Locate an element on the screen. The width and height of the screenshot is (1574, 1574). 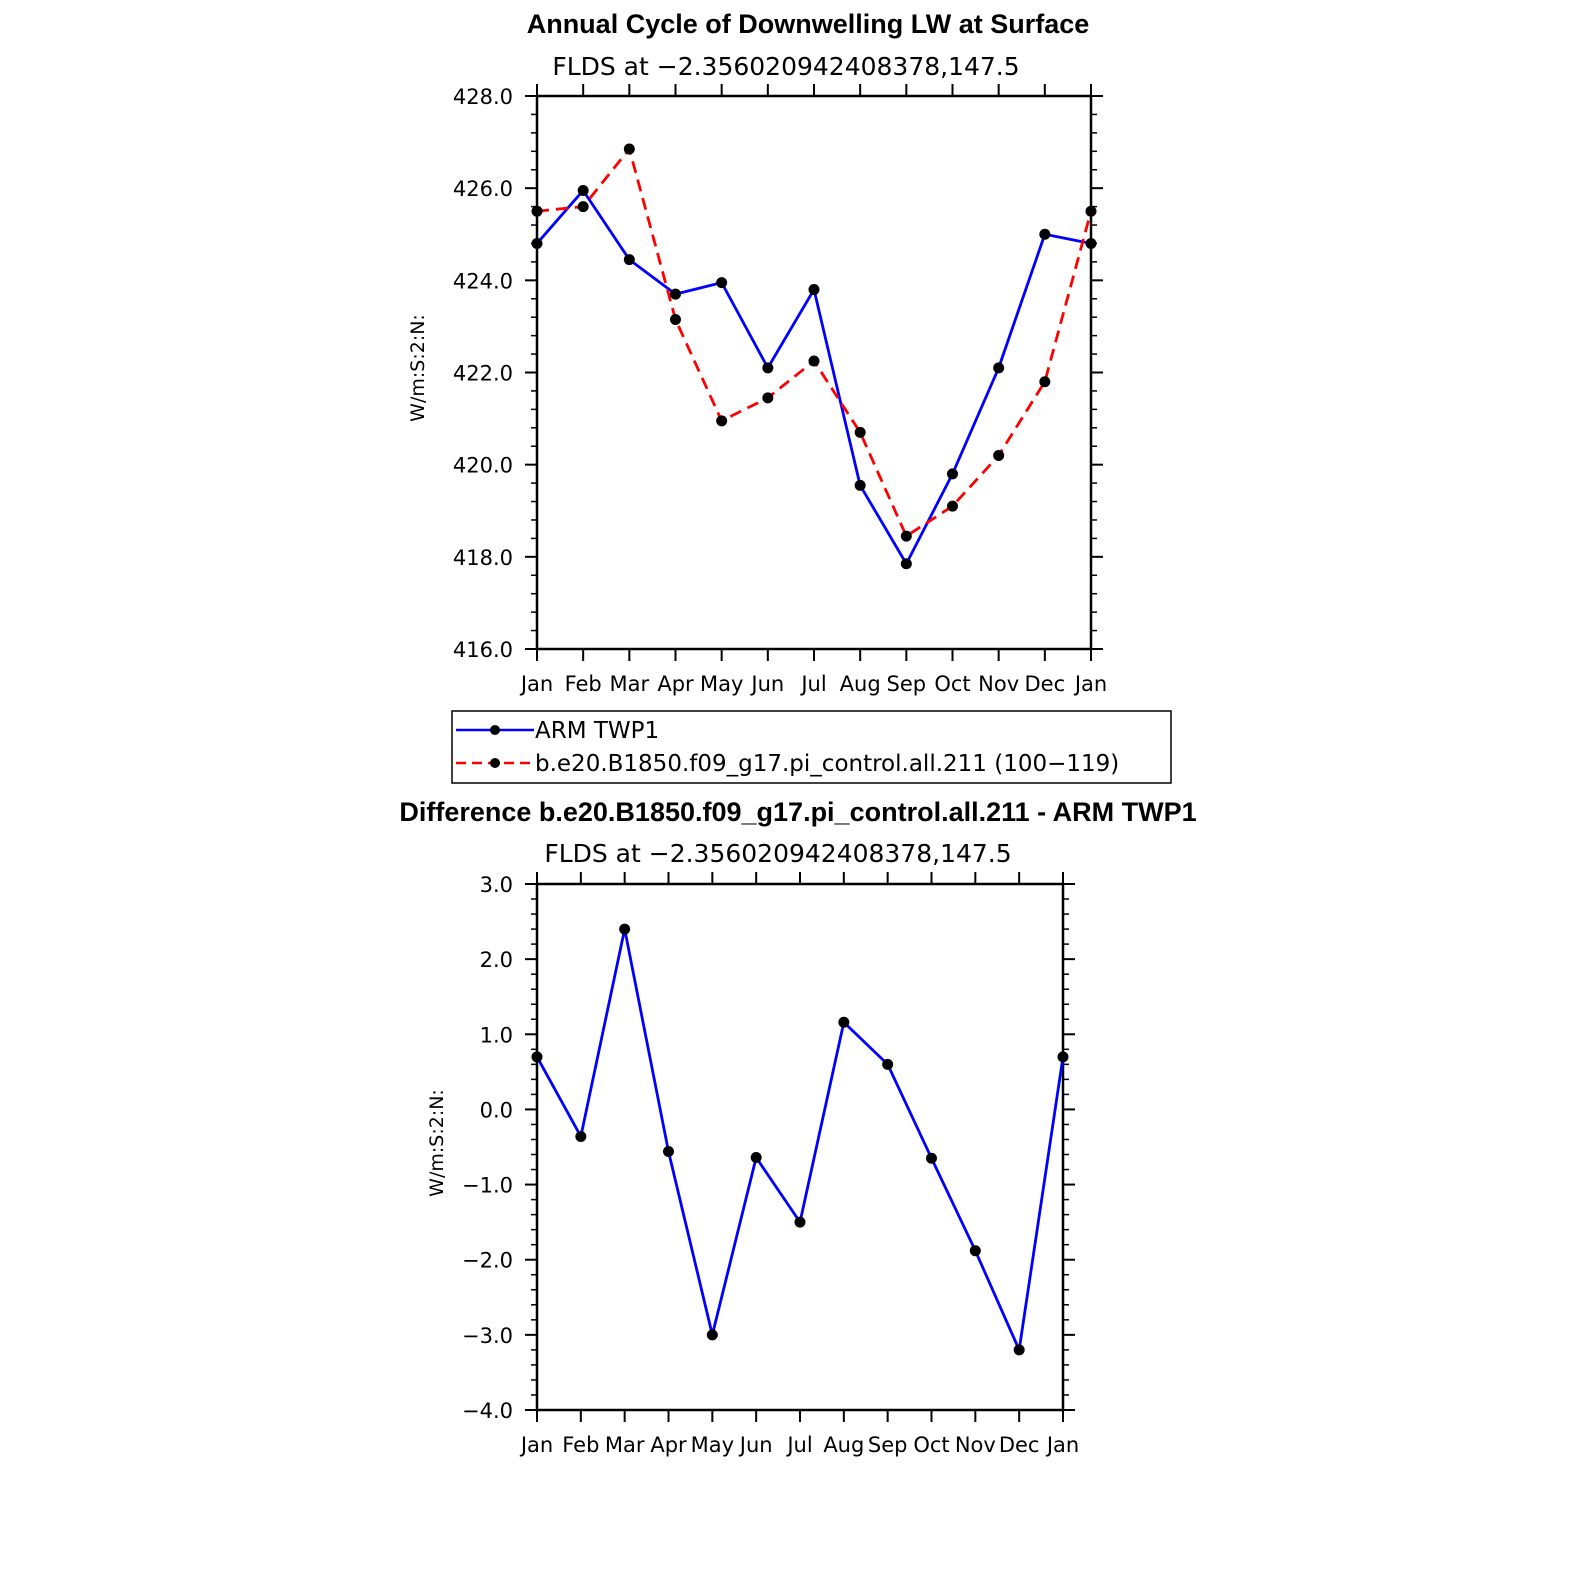
legend-box is located at coordinates (811, 747).